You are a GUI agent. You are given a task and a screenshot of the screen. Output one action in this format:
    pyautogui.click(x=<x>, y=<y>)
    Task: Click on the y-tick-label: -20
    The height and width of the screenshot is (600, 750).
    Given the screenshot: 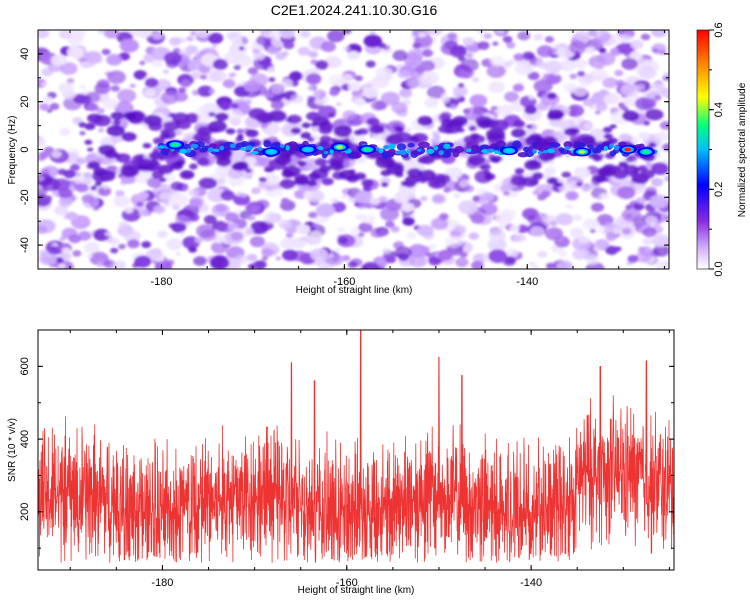 What is the action you would take?
    pyautogui.click(x=25, y=197)
    